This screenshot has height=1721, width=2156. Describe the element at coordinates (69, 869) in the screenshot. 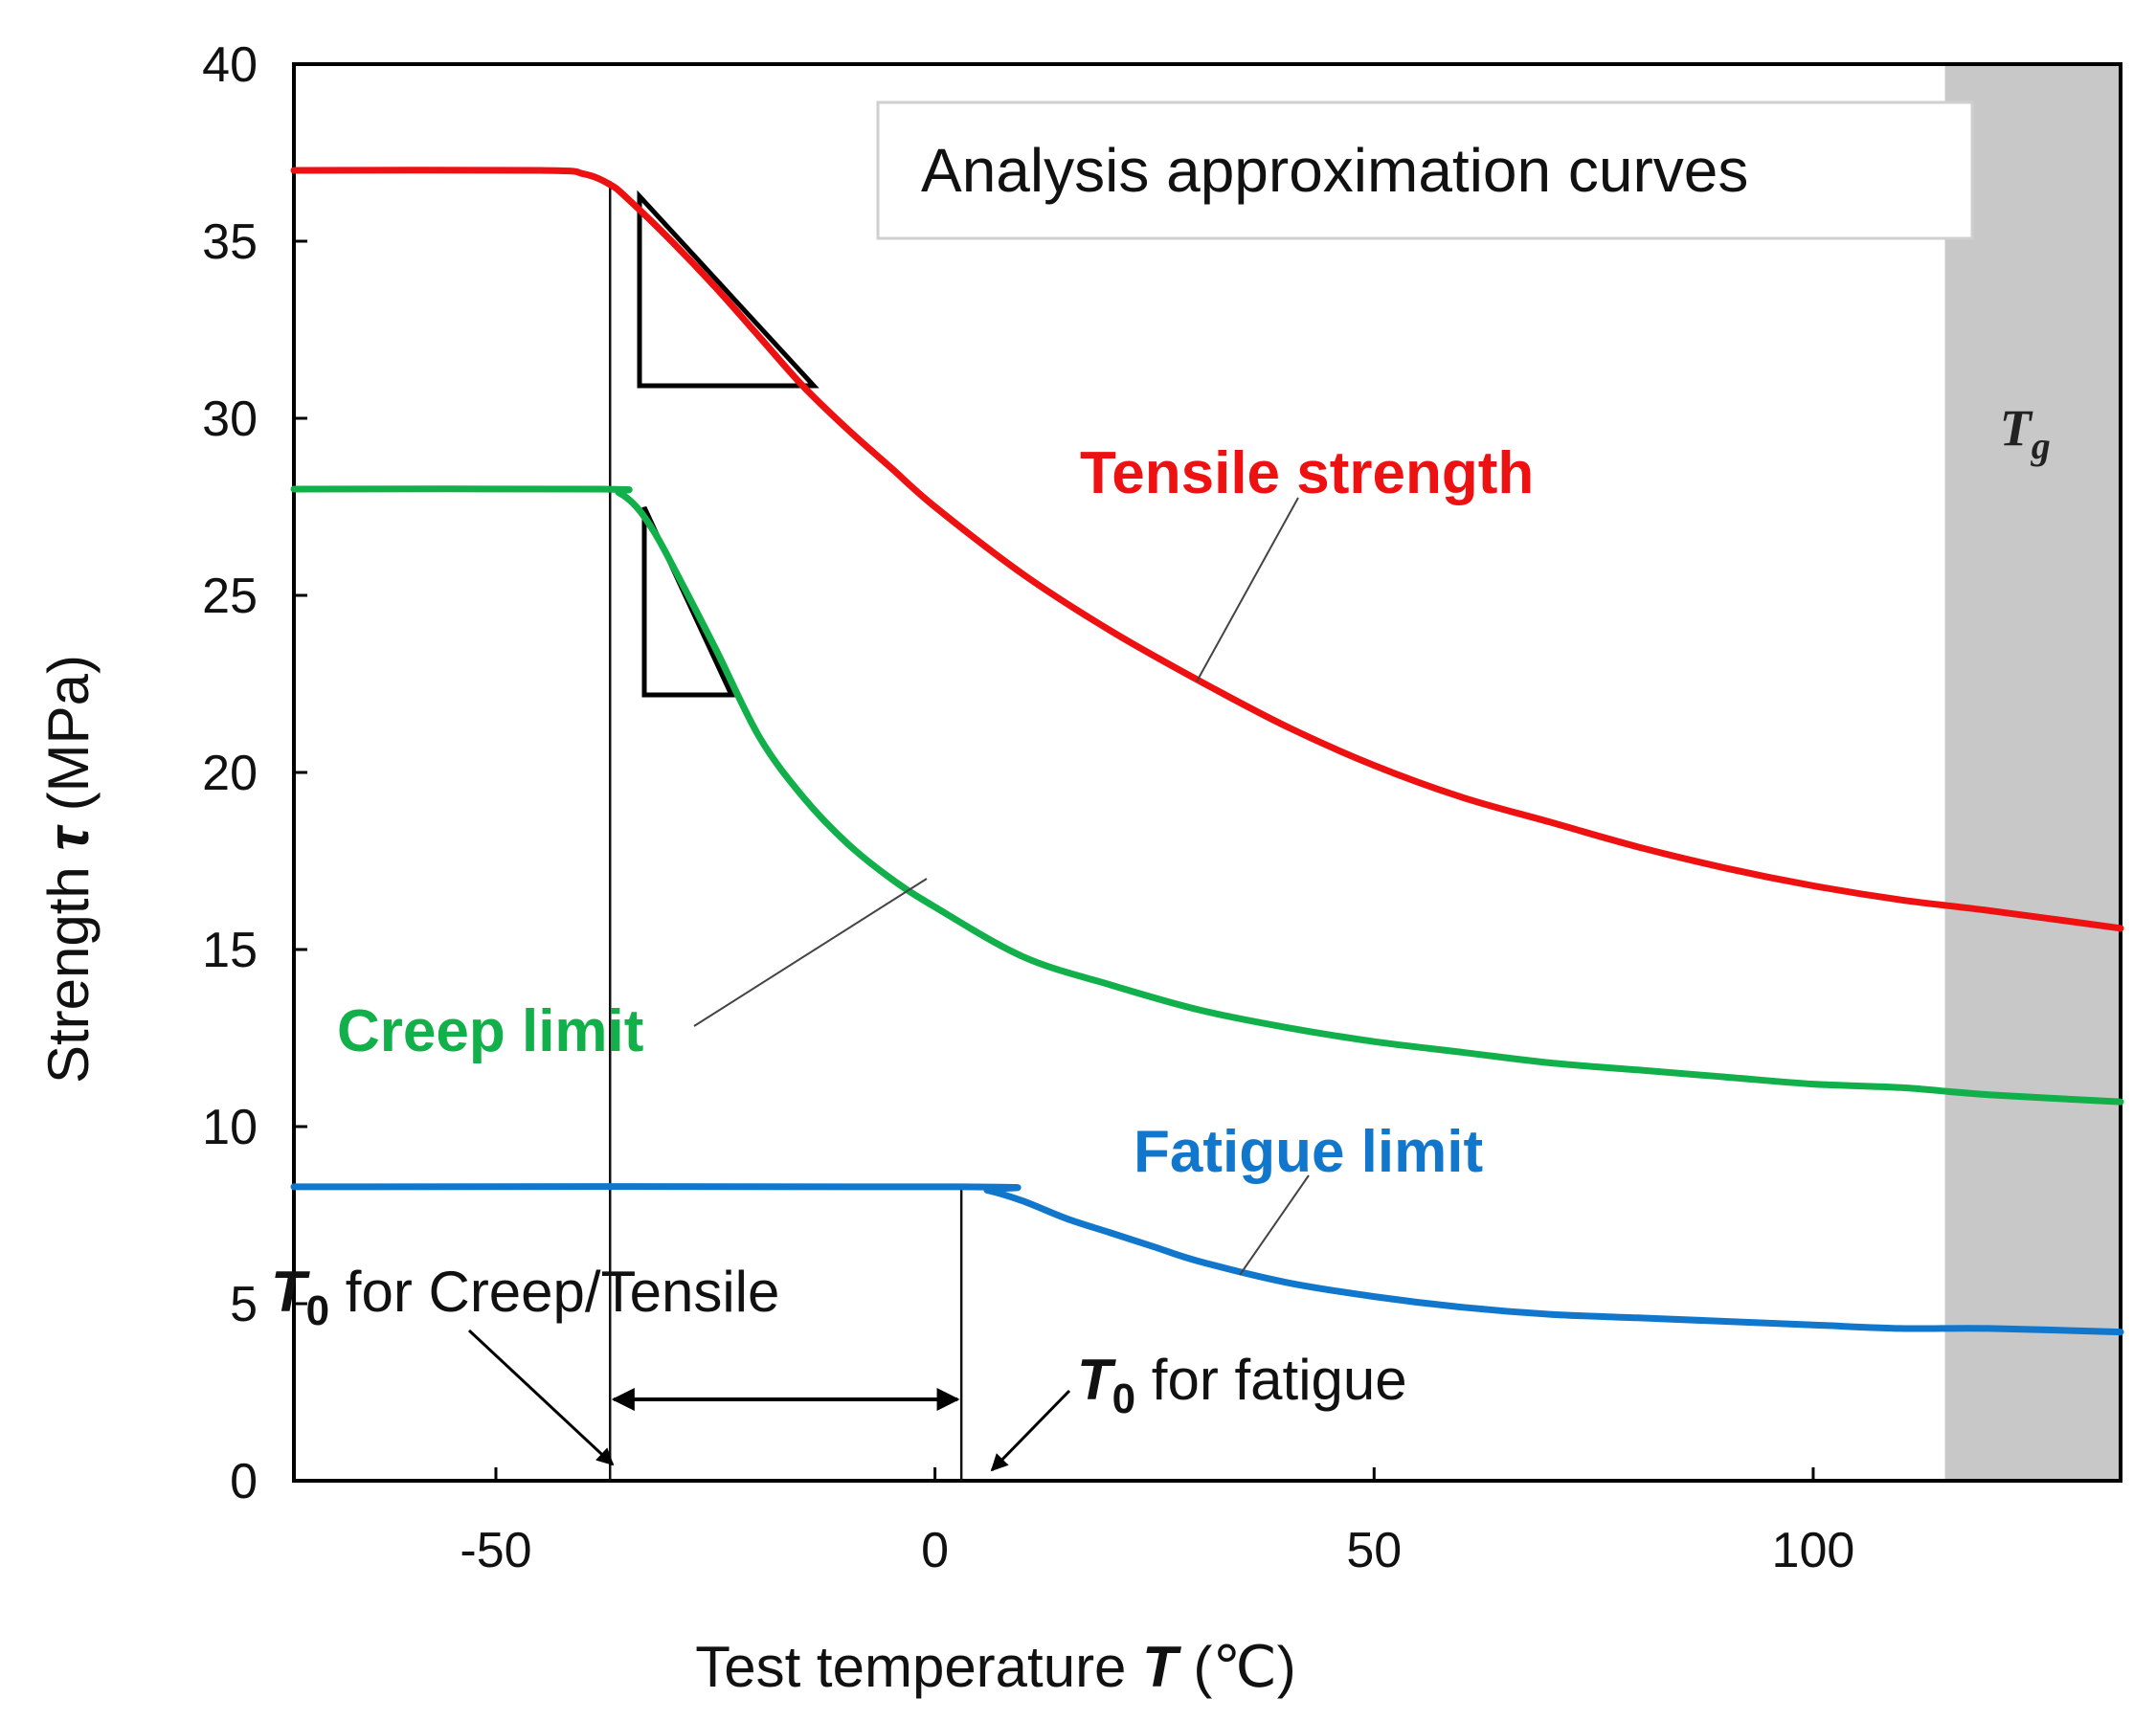

I see `y-axis-title: Strength τ (MPa)` at that location.